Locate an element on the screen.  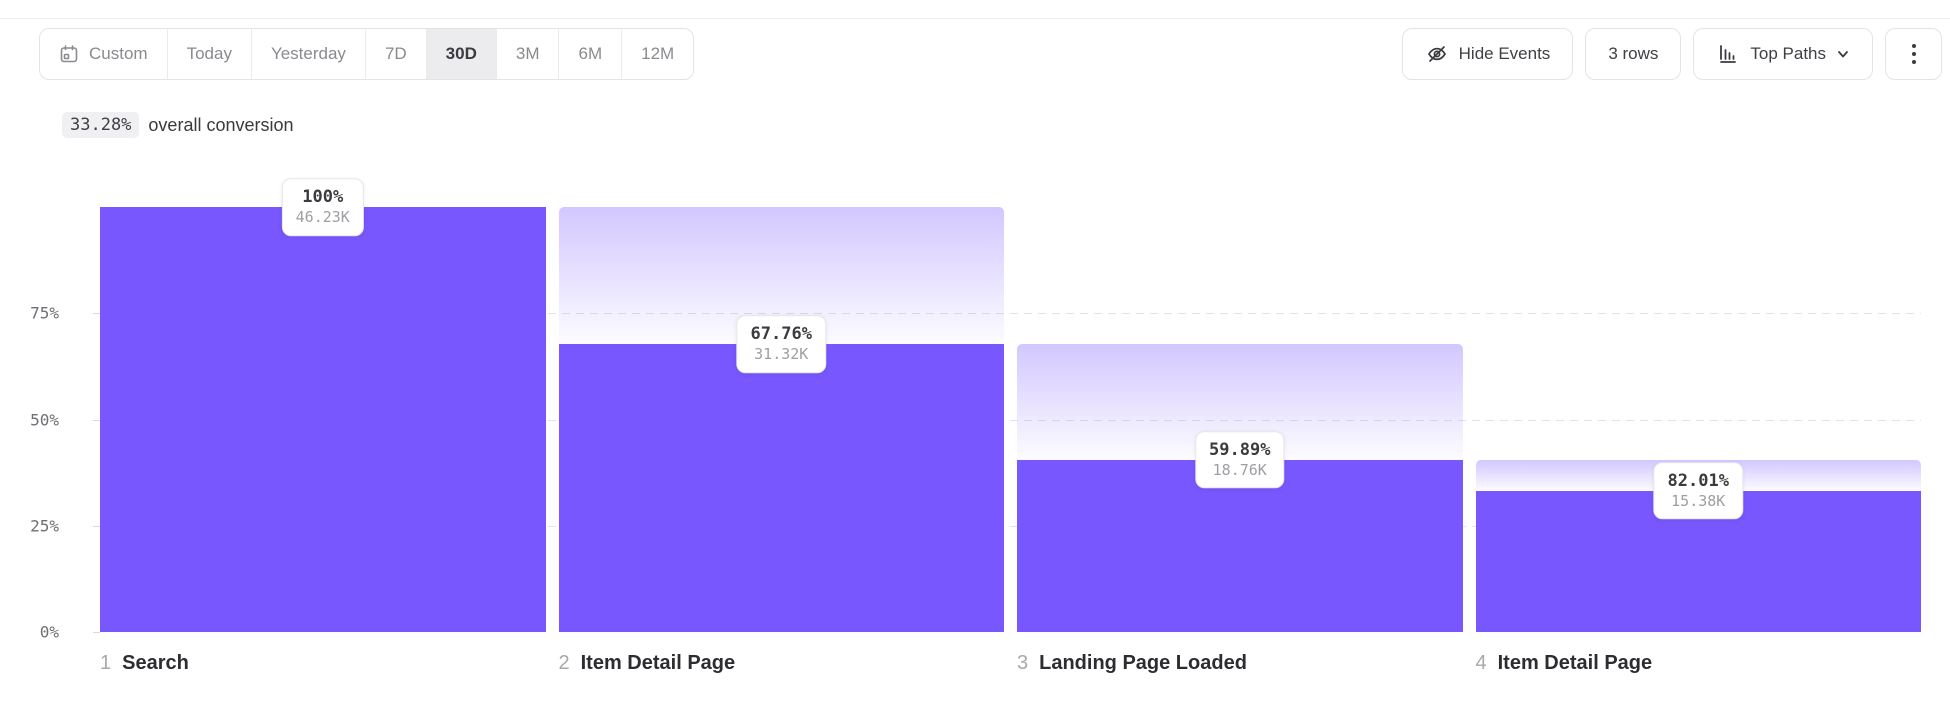
date-range-6m: 6M is located at coordinates (589, 54).